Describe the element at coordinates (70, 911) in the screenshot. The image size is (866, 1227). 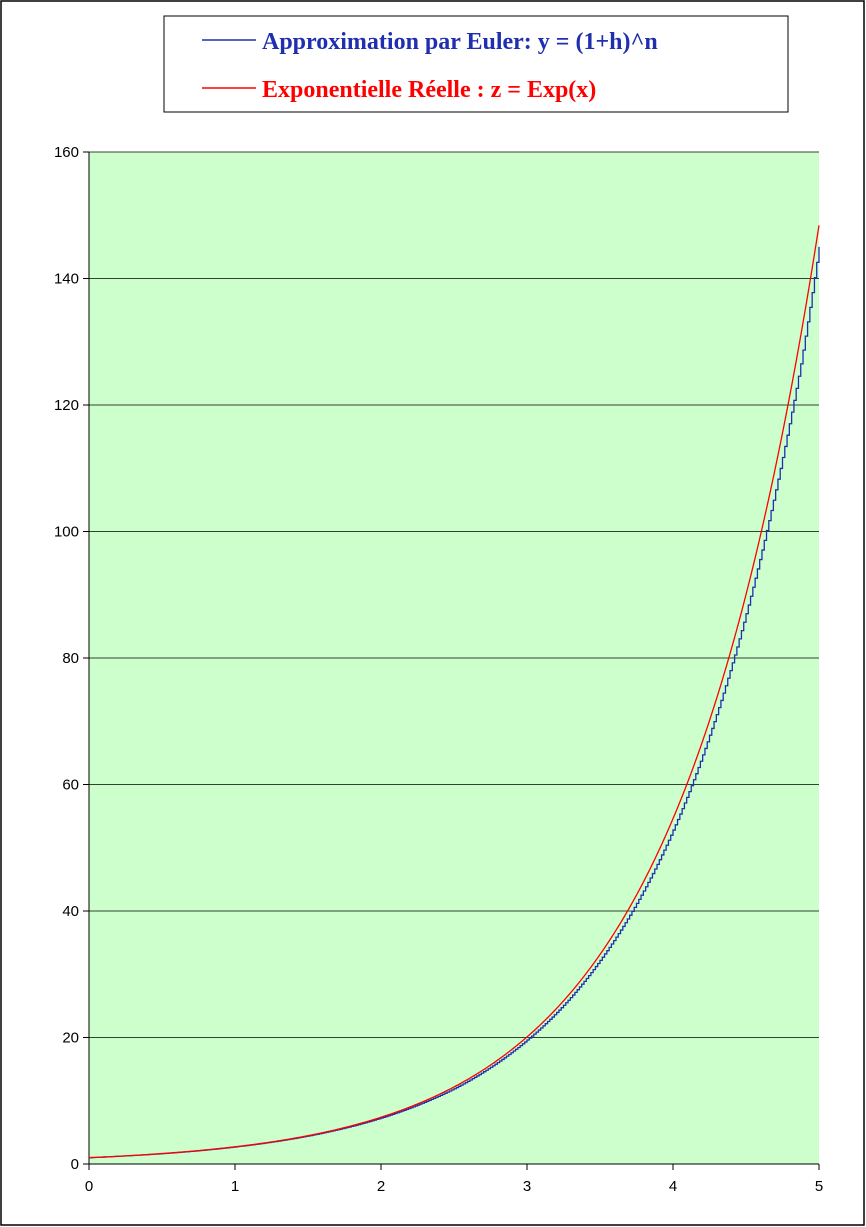
I see `y-tick-label-40: 40` at that location.